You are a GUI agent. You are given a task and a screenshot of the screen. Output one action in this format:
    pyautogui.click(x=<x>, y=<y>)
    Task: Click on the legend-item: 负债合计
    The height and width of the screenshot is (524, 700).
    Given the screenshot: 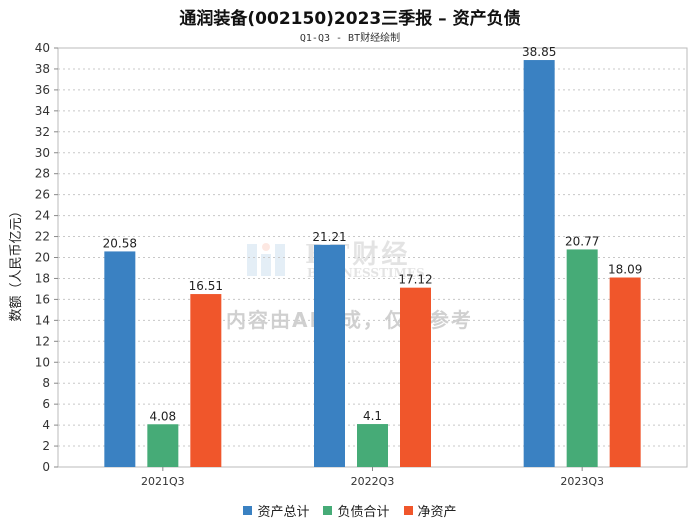 What is the action you would take?
    pyautogui.click(x=356, y=510)
    